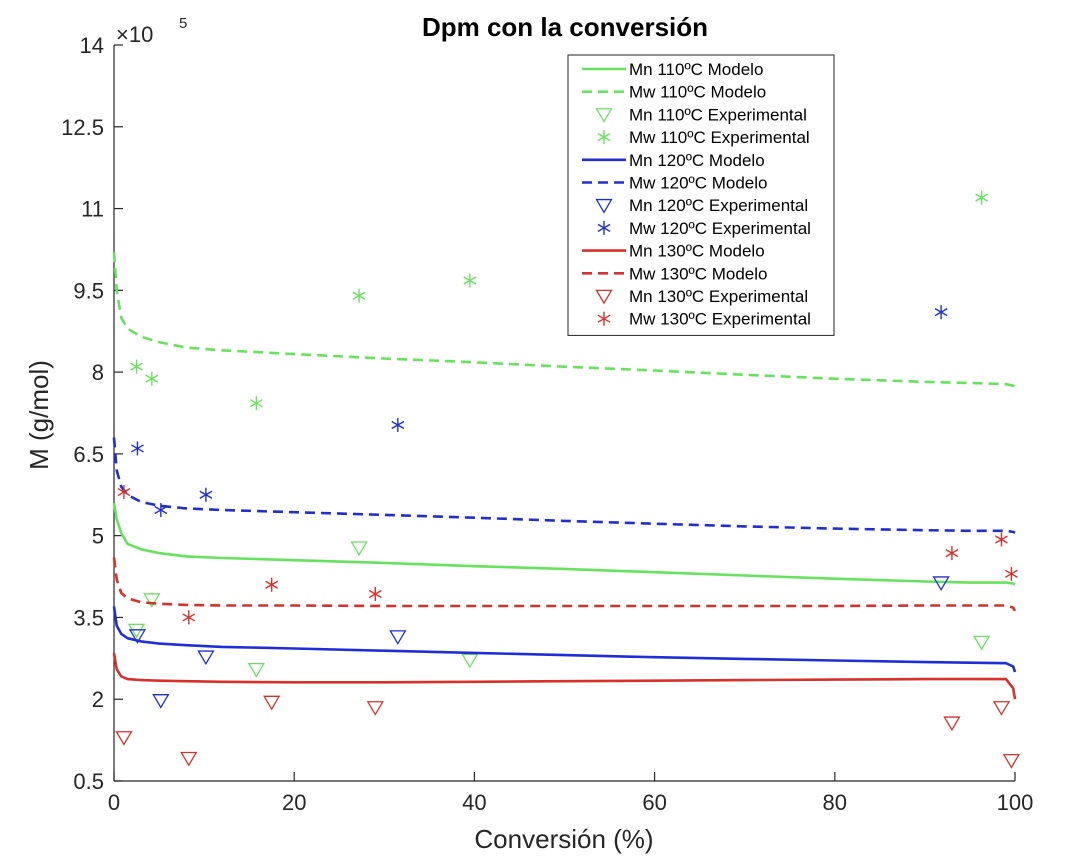  Describe the element at coordinates (564, 544) in the screenshot. I see `series-mn-110-c-modelo-line` at that location.